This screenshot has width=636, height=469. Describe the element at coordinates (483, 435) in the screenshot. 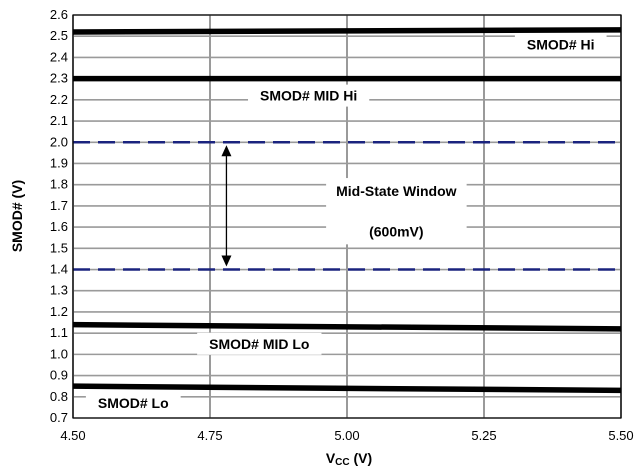

I see `x-tick-label: 5.25` at that location.